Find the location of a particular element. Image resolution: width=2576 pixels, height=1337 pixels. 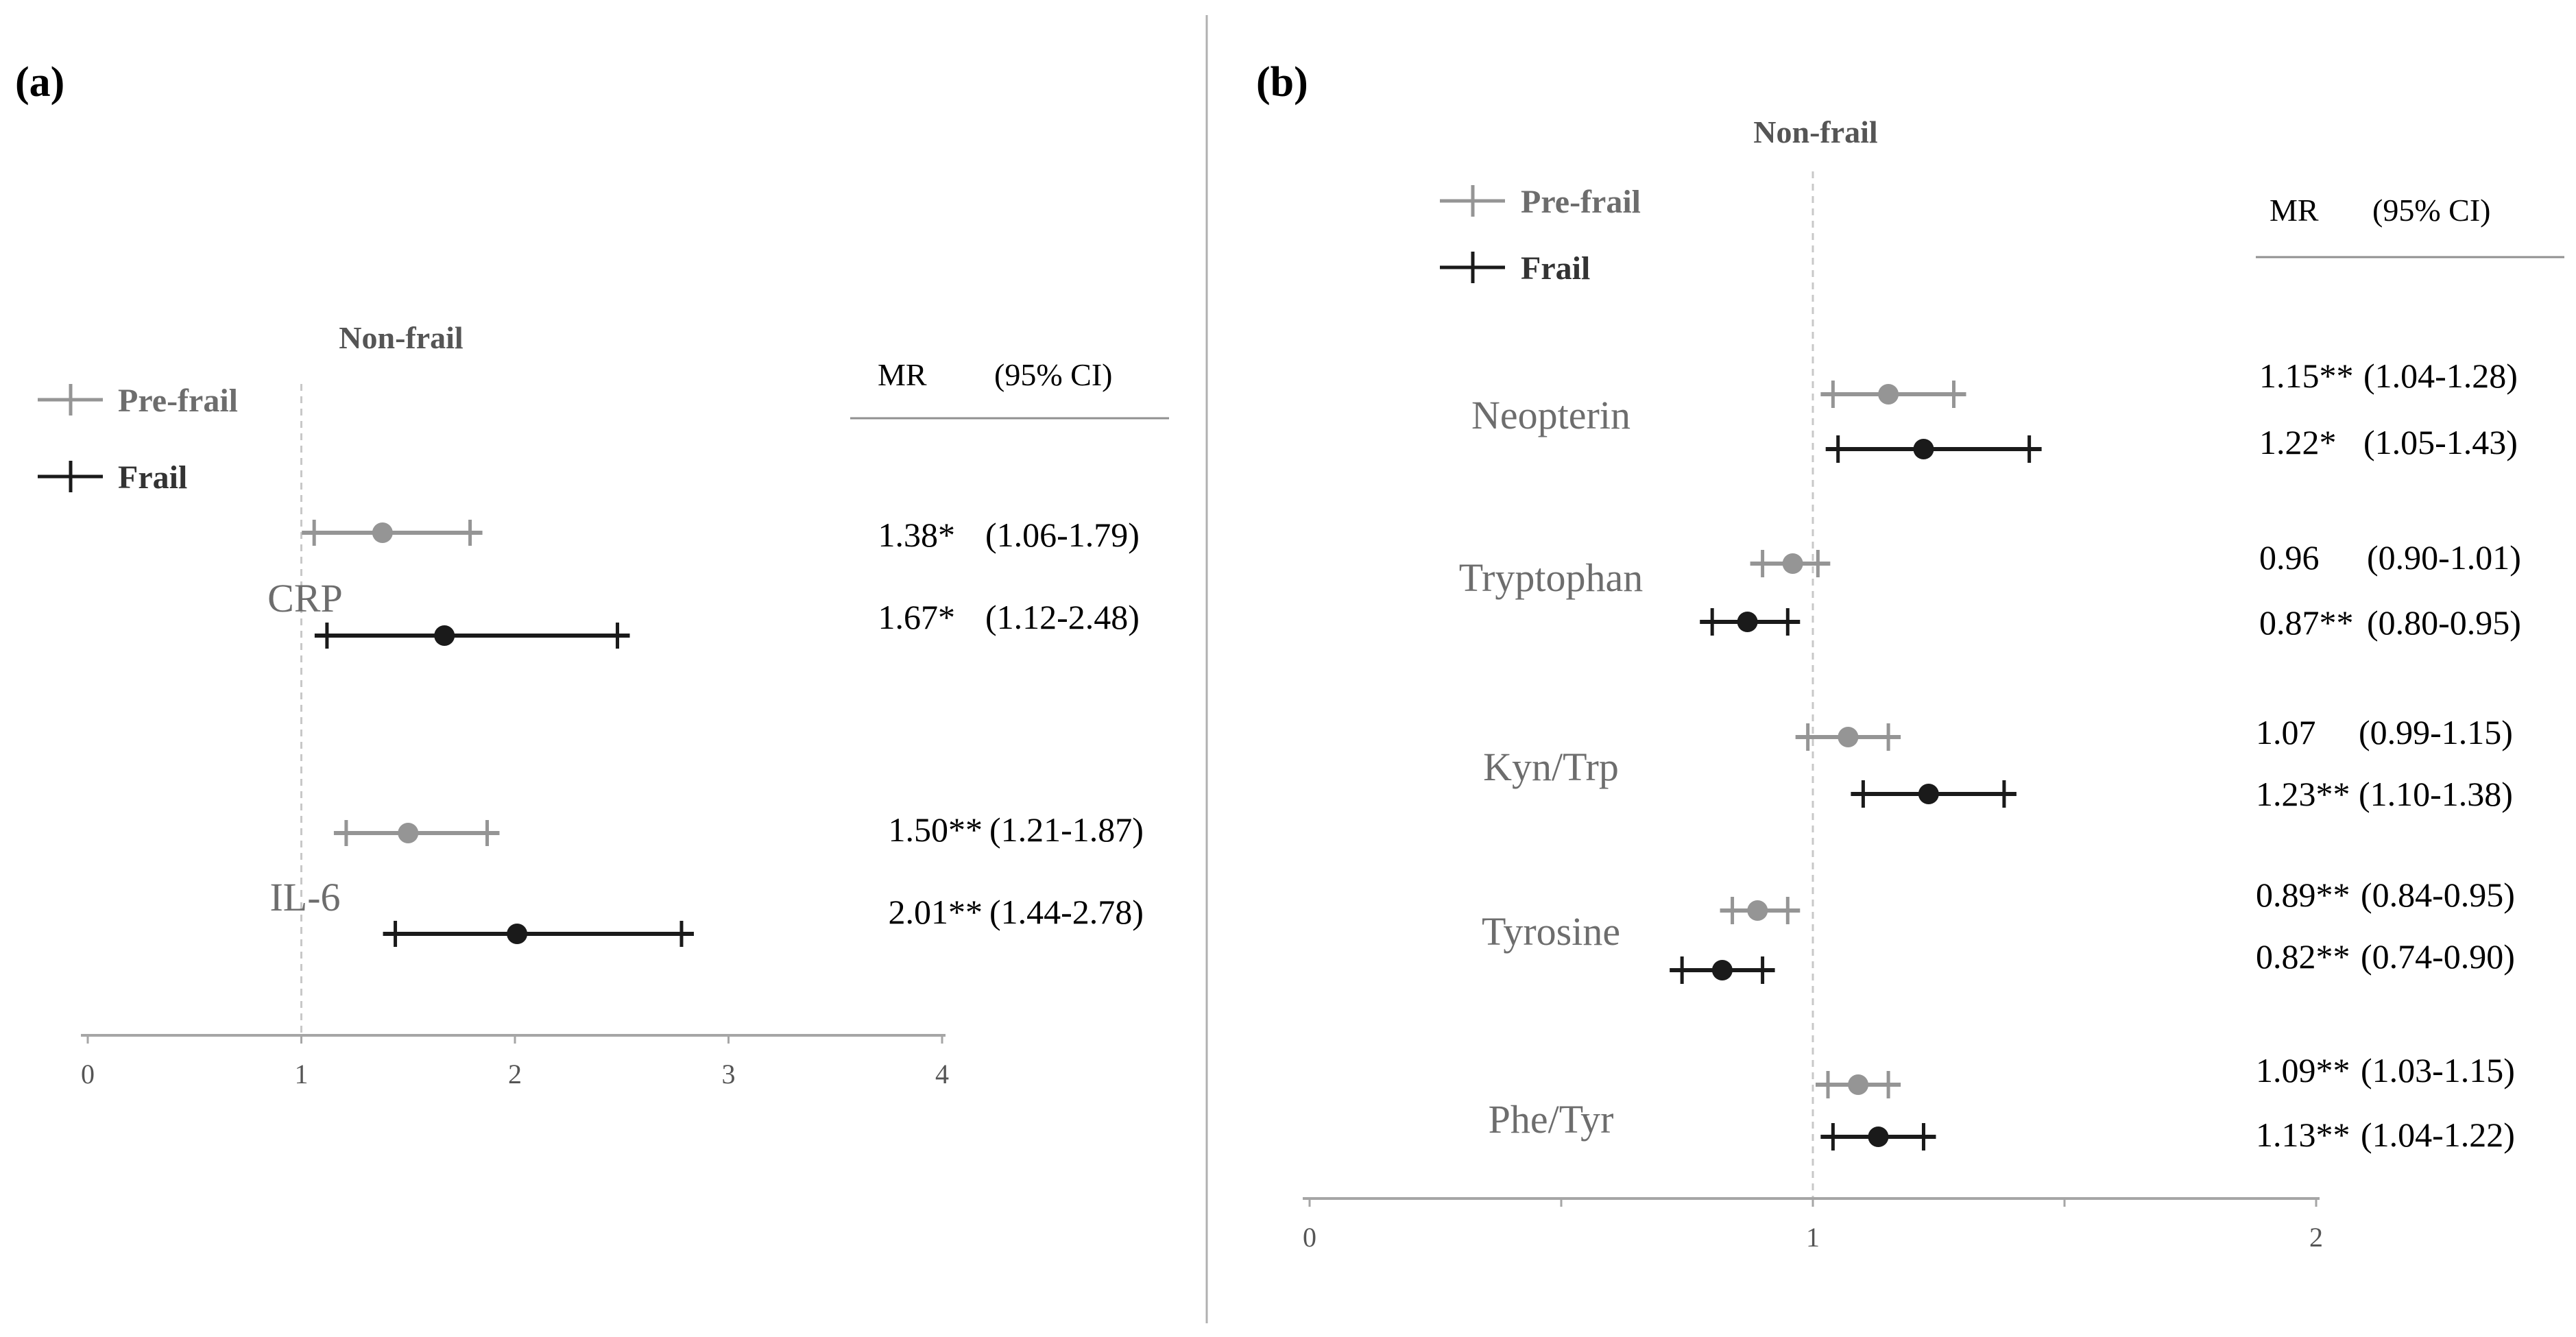

value-ci-kyn-trp-prefrail: (0.99-1.15) is located at coordinates (2436, 732).